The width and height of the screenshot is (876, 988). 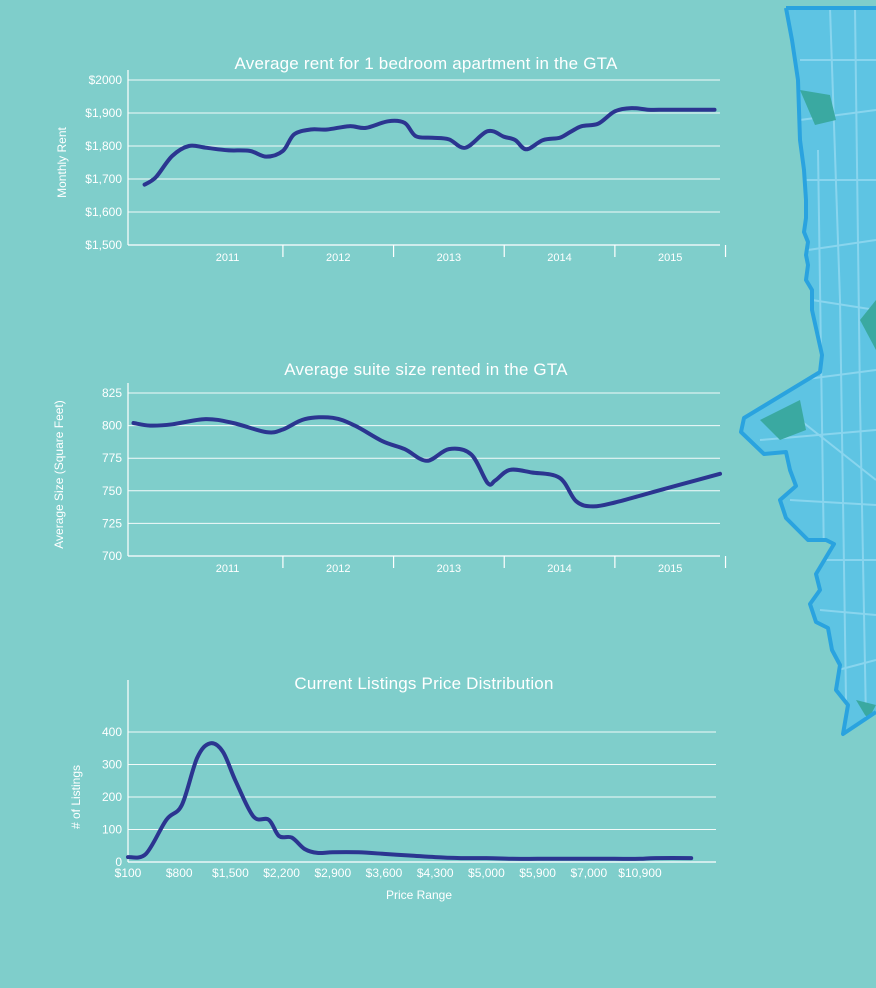 I want to click on y-tick-label: $1,600, so click(x=103, y=212).